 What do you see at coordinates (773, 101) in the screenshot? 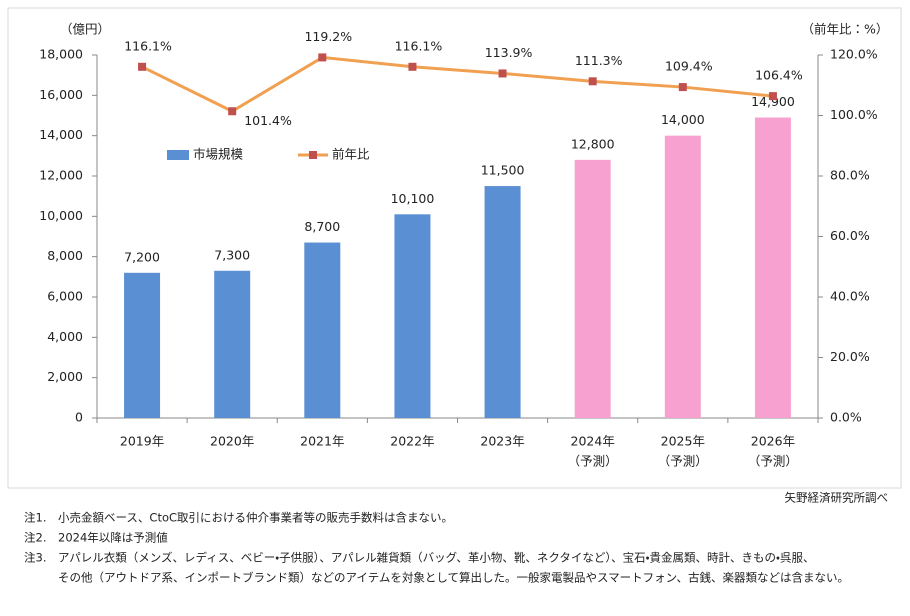
I see `bar-value-label: 14,900` at bounding box center [773, 101].